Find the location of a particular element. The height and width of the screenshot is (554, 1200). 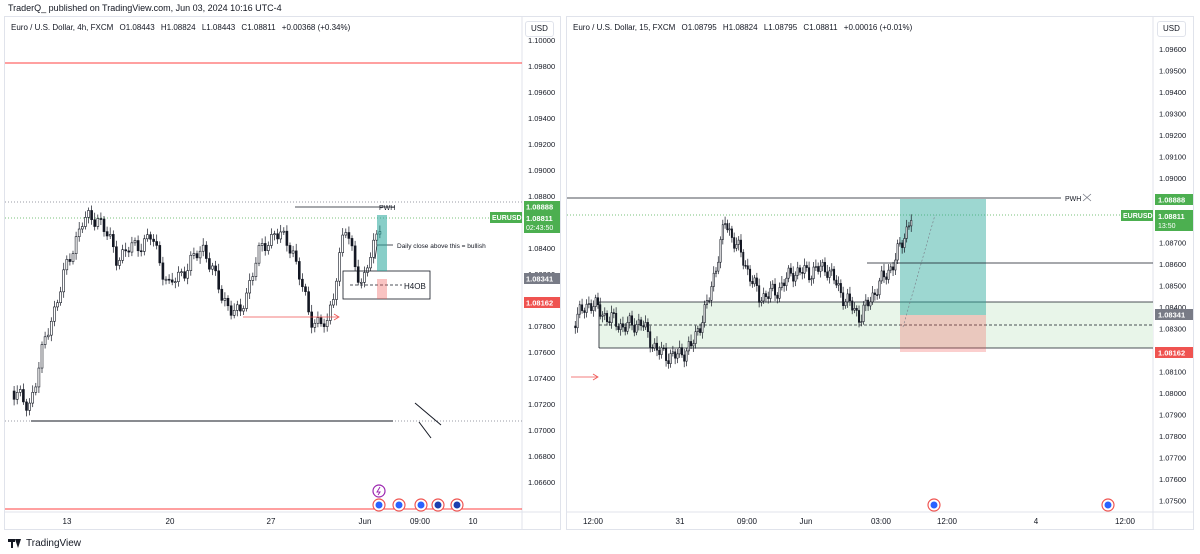

time-tick-label: 27 is located at coordinates (271, 521).